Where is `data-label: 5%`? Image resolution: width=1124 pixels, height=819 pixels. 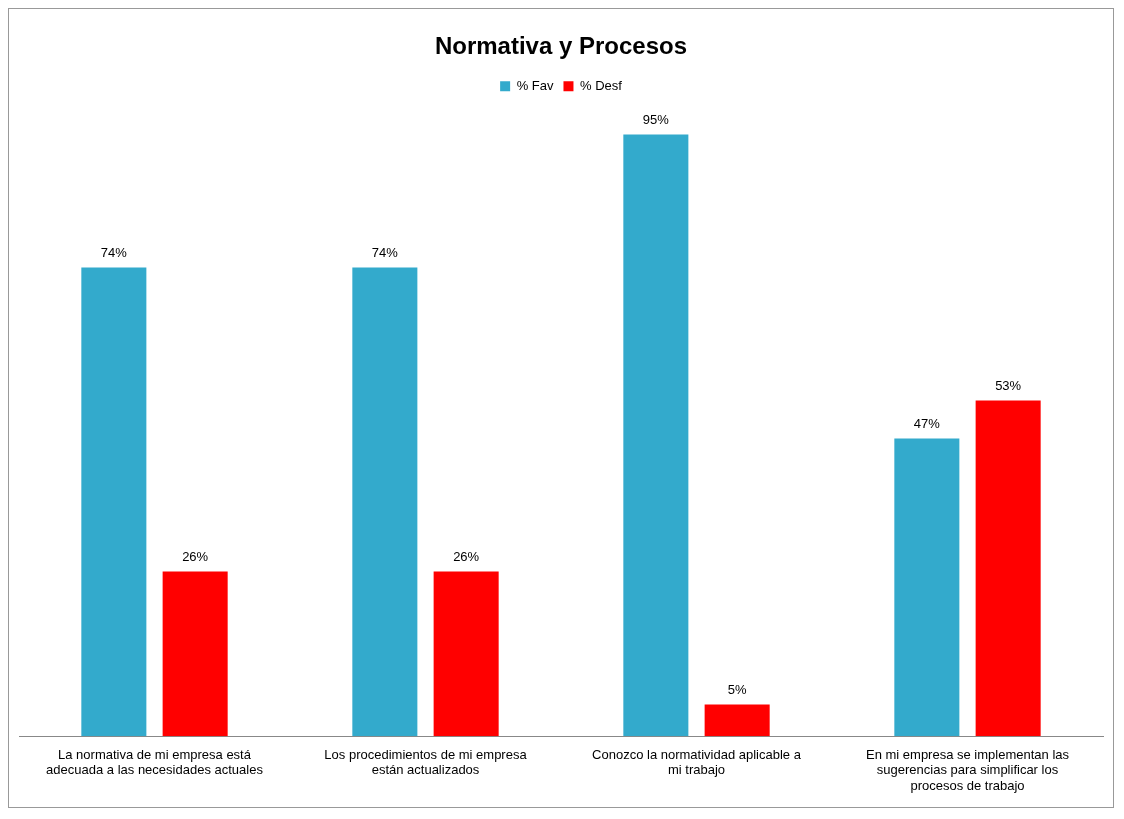
data-label: 5% is located at coordinates (737, 689).